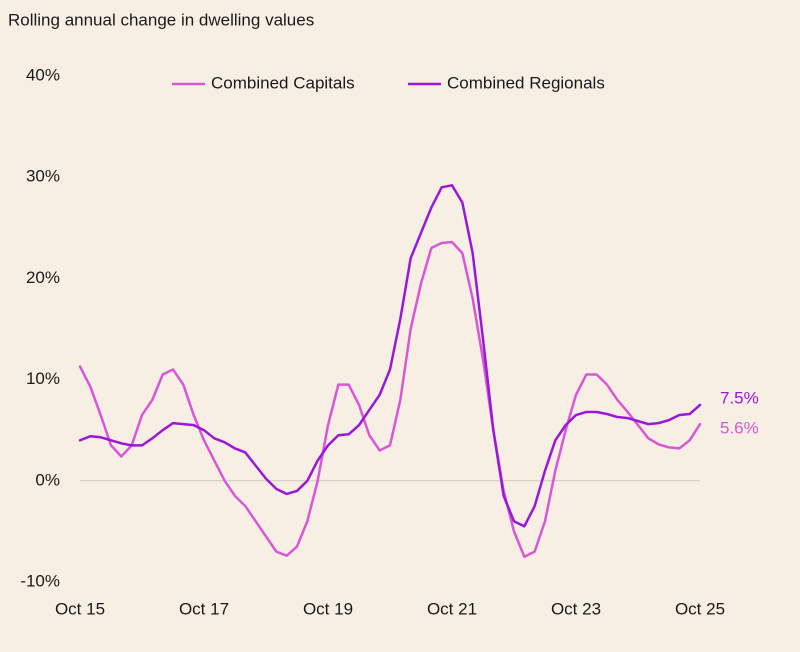 The width and height of the screenshot is (800, 652). Describe the element at coordinates (700, 608) in the screenshot. I see `x-tick-label: Oct 25` at that location.